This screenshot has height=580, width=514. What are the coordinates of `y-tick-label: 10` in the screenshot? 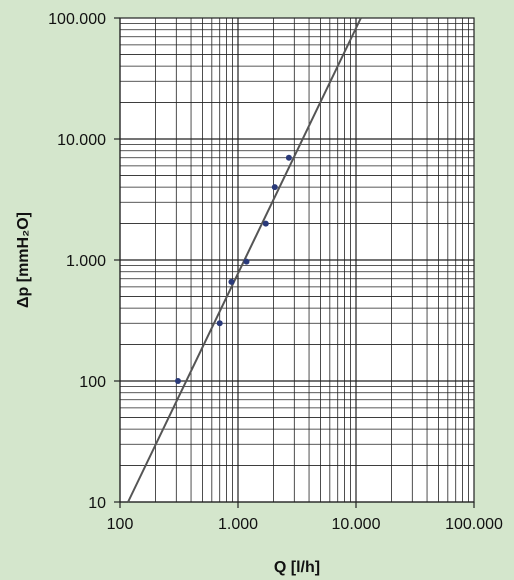 It's located at (97, 503).